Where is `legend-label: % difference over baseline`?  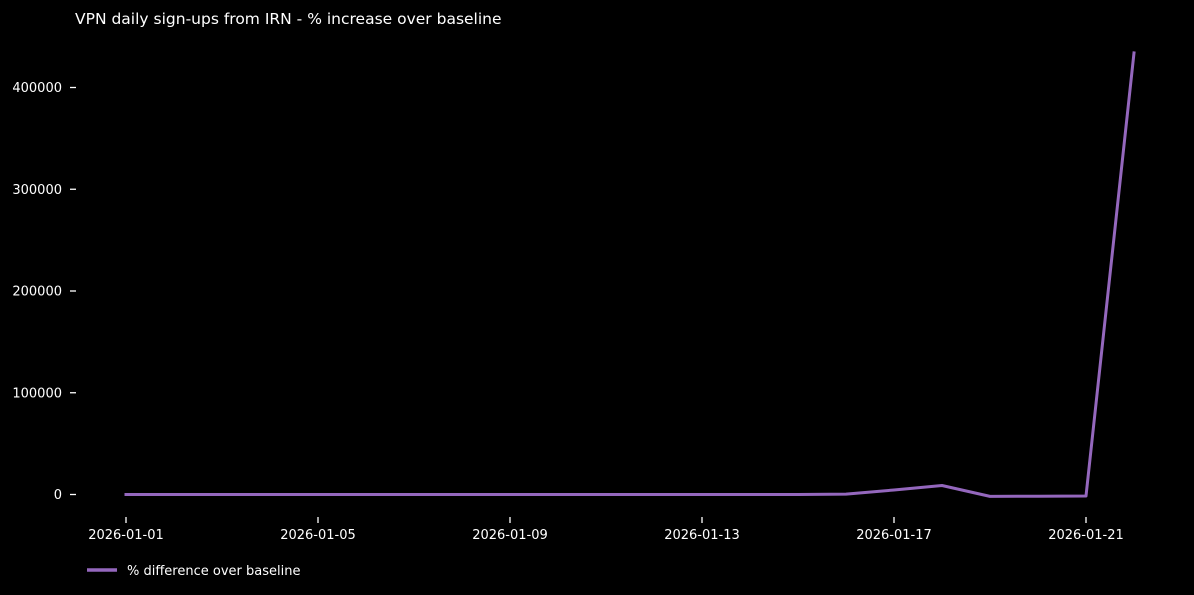 legend-label: % difference over baseline is located at coordinates (213, 571).